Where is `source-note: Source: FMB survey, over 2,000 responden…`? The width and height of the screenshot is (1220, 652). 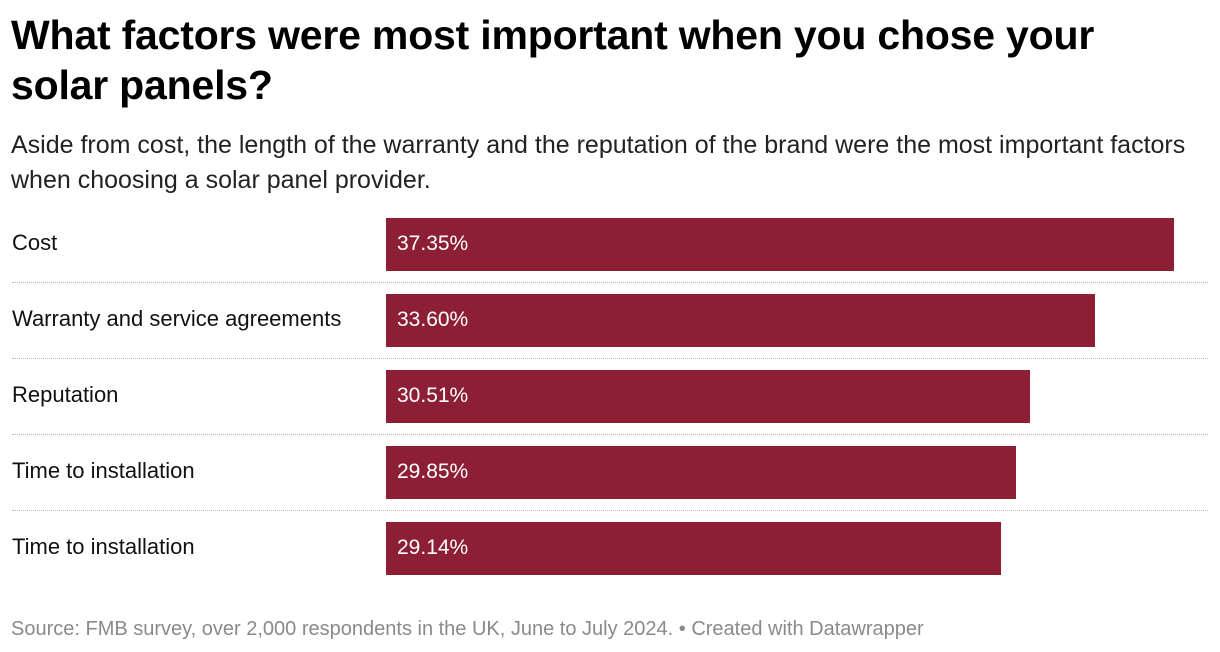
source-note: Source: FMB survey, over 2,000 responden… is located at coordinates (467, 629).